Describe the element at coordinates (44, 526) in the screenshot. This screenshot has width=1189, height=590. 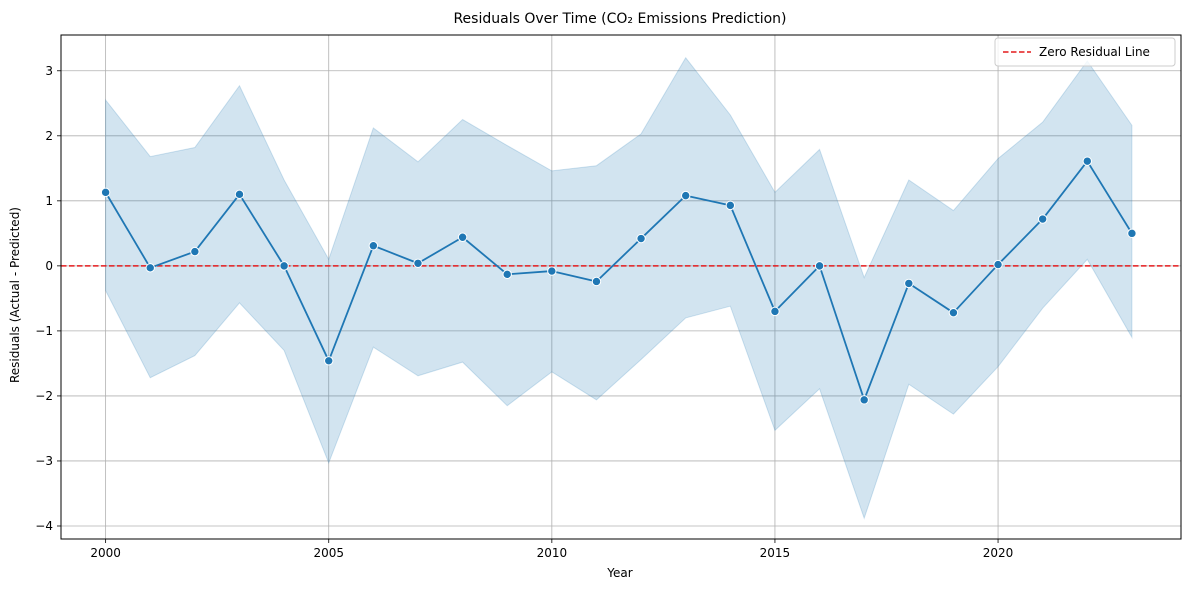
I see `y-tick-label: −4` at that location.